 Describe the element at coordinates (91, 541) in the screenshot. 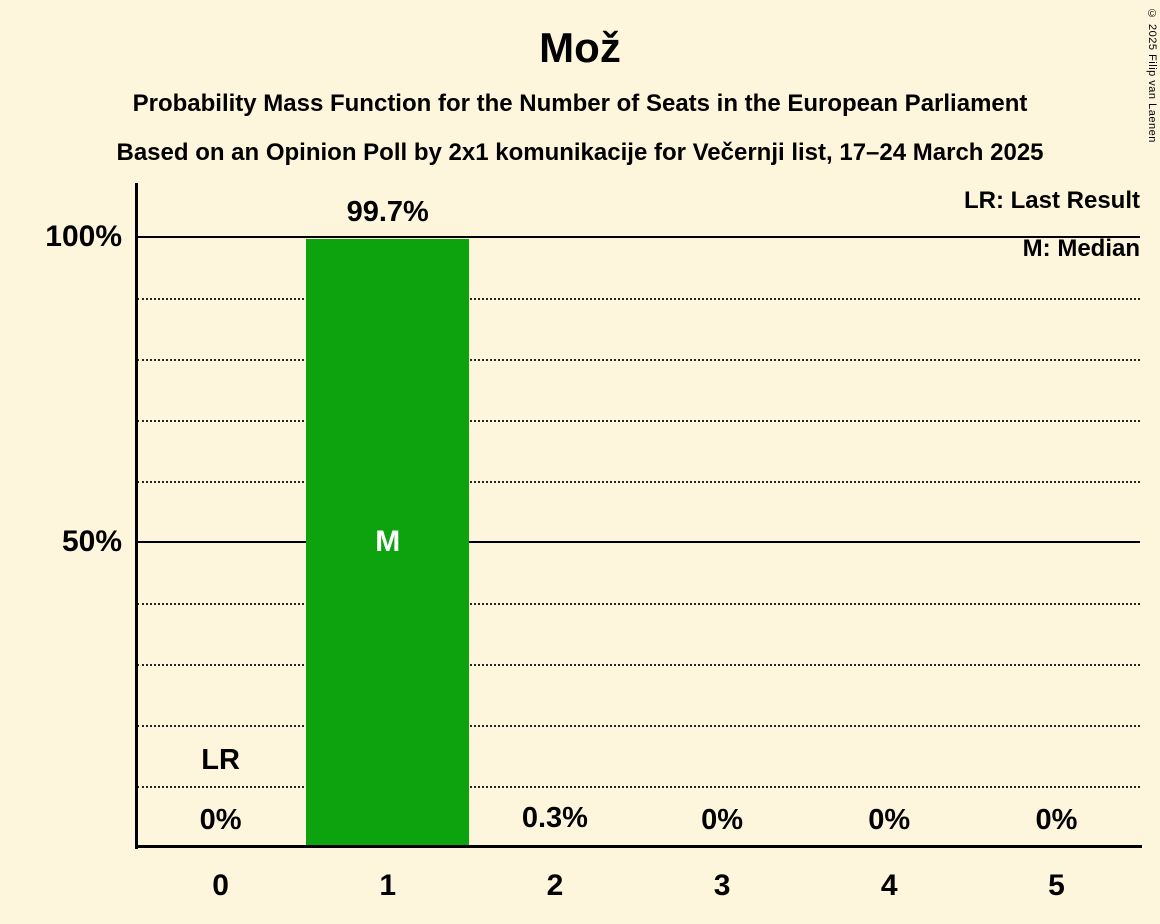

I see `y-axis-tick-50: 50%` at that location.